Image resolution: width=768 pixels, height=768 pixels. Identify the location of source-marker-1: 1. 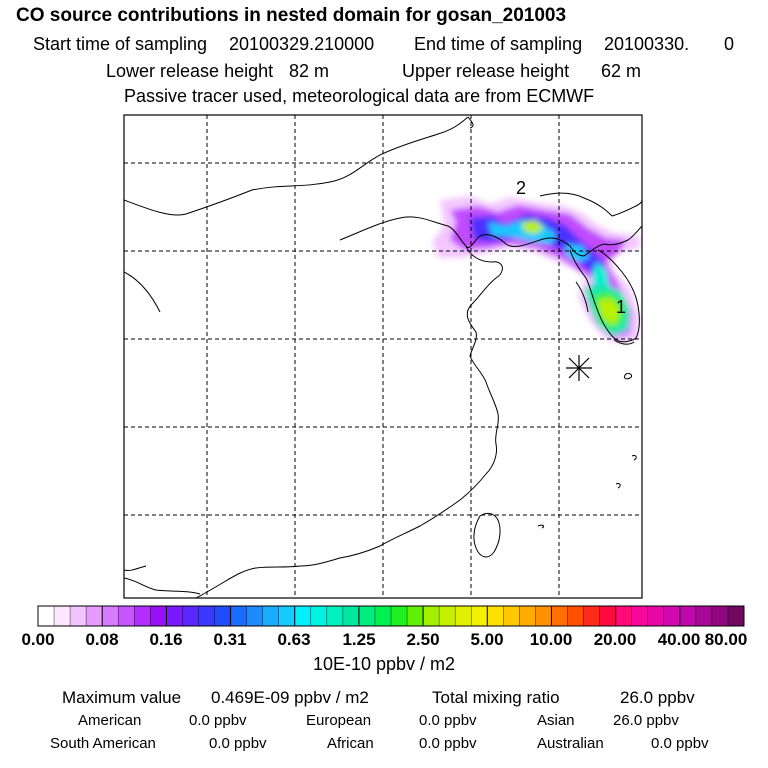
(621, 307).